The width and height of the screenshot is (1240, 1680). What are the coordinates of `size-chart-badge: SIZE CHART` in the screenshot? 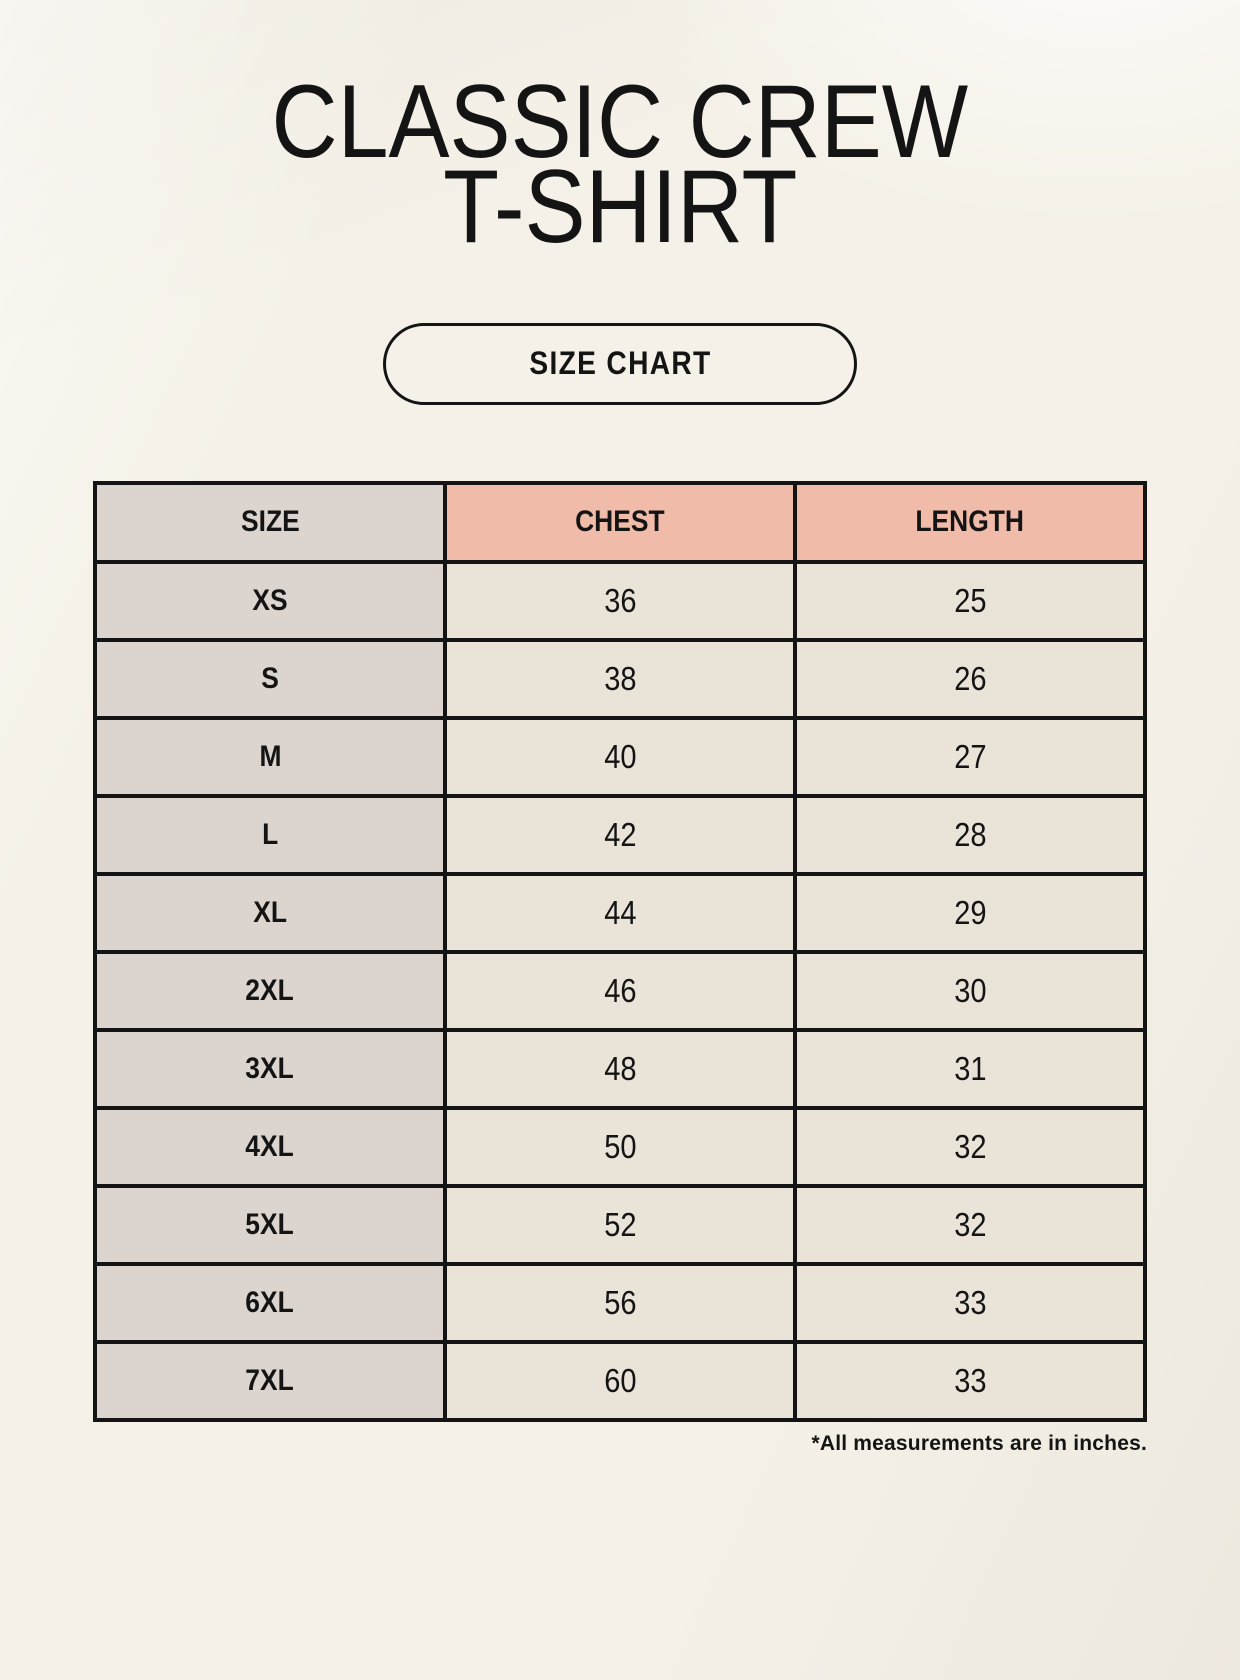 It's located at (620, 363).